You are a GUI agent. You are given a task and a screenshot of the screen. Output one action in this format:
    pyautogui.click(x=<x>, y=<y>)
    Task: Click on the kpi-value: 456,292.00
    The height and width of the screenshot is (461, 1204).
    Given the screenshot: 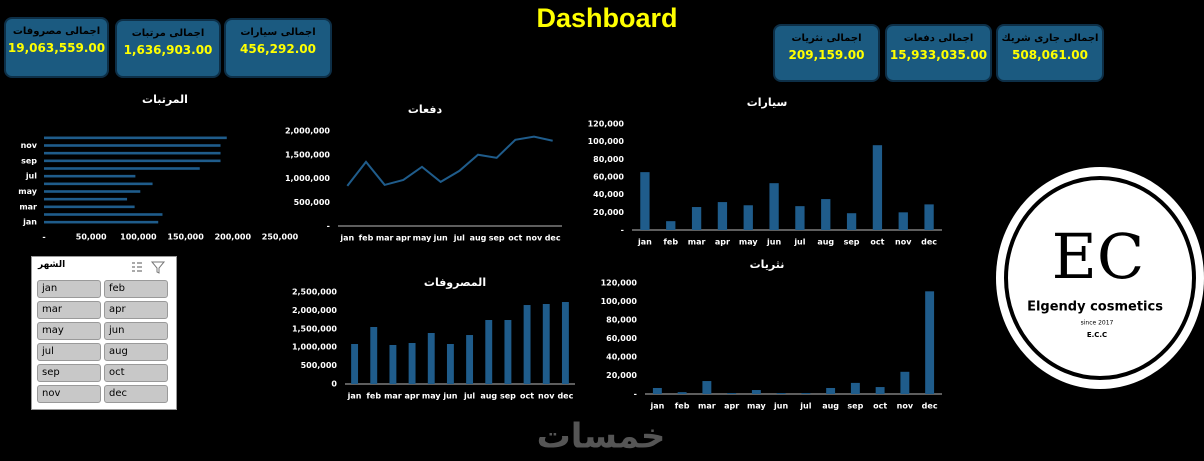 What is the action you would take?
    pyautogui.click(x=278, y=49)
    